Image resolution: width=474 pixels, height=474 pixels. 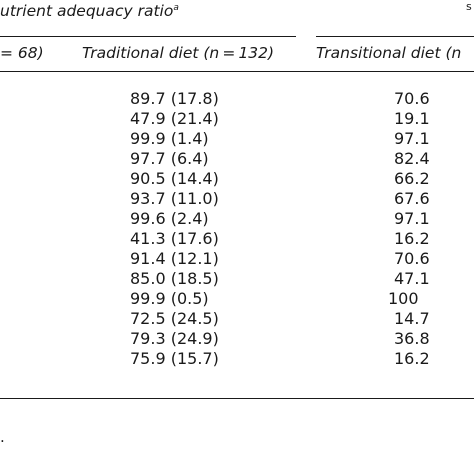 What do you see at coordinates (174, 118) in the screenshot?
I see `cell-traditional: 47.9 (21.4)` at bounding box center [174, 118].